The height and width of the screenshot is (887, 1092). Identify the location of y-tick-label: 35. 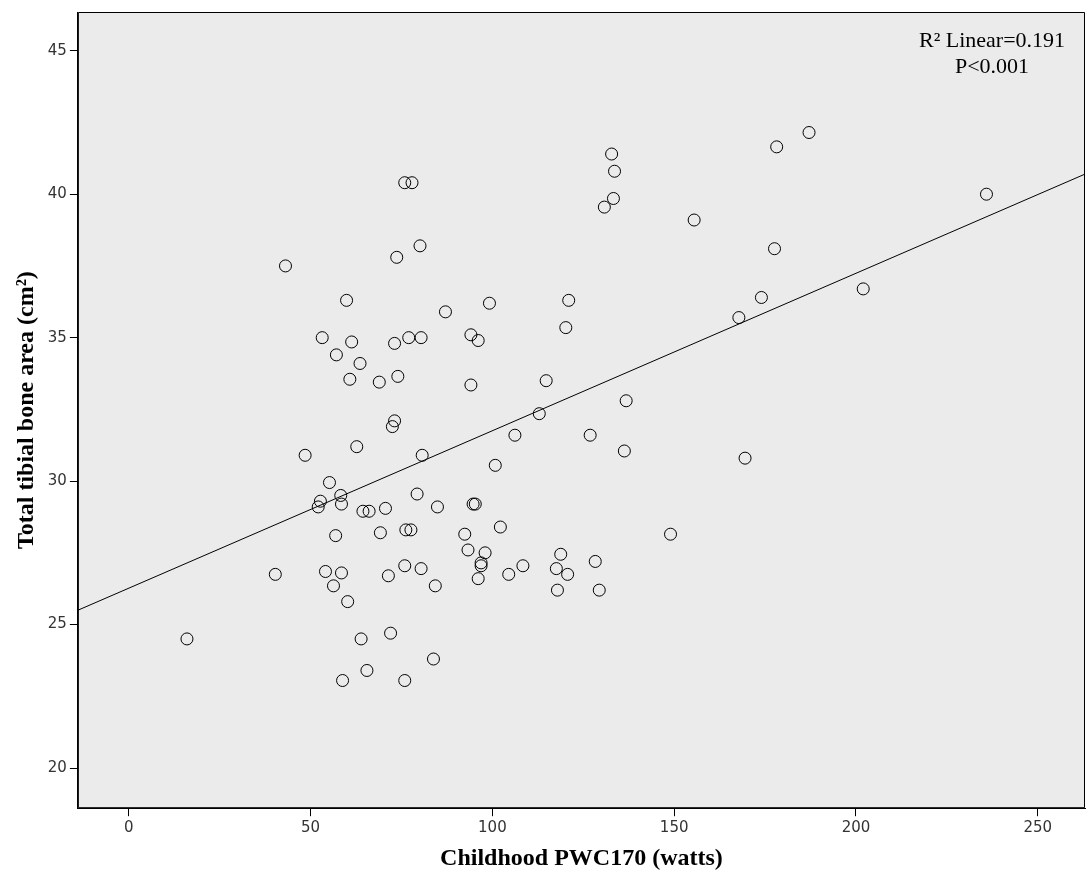
(57, 336).